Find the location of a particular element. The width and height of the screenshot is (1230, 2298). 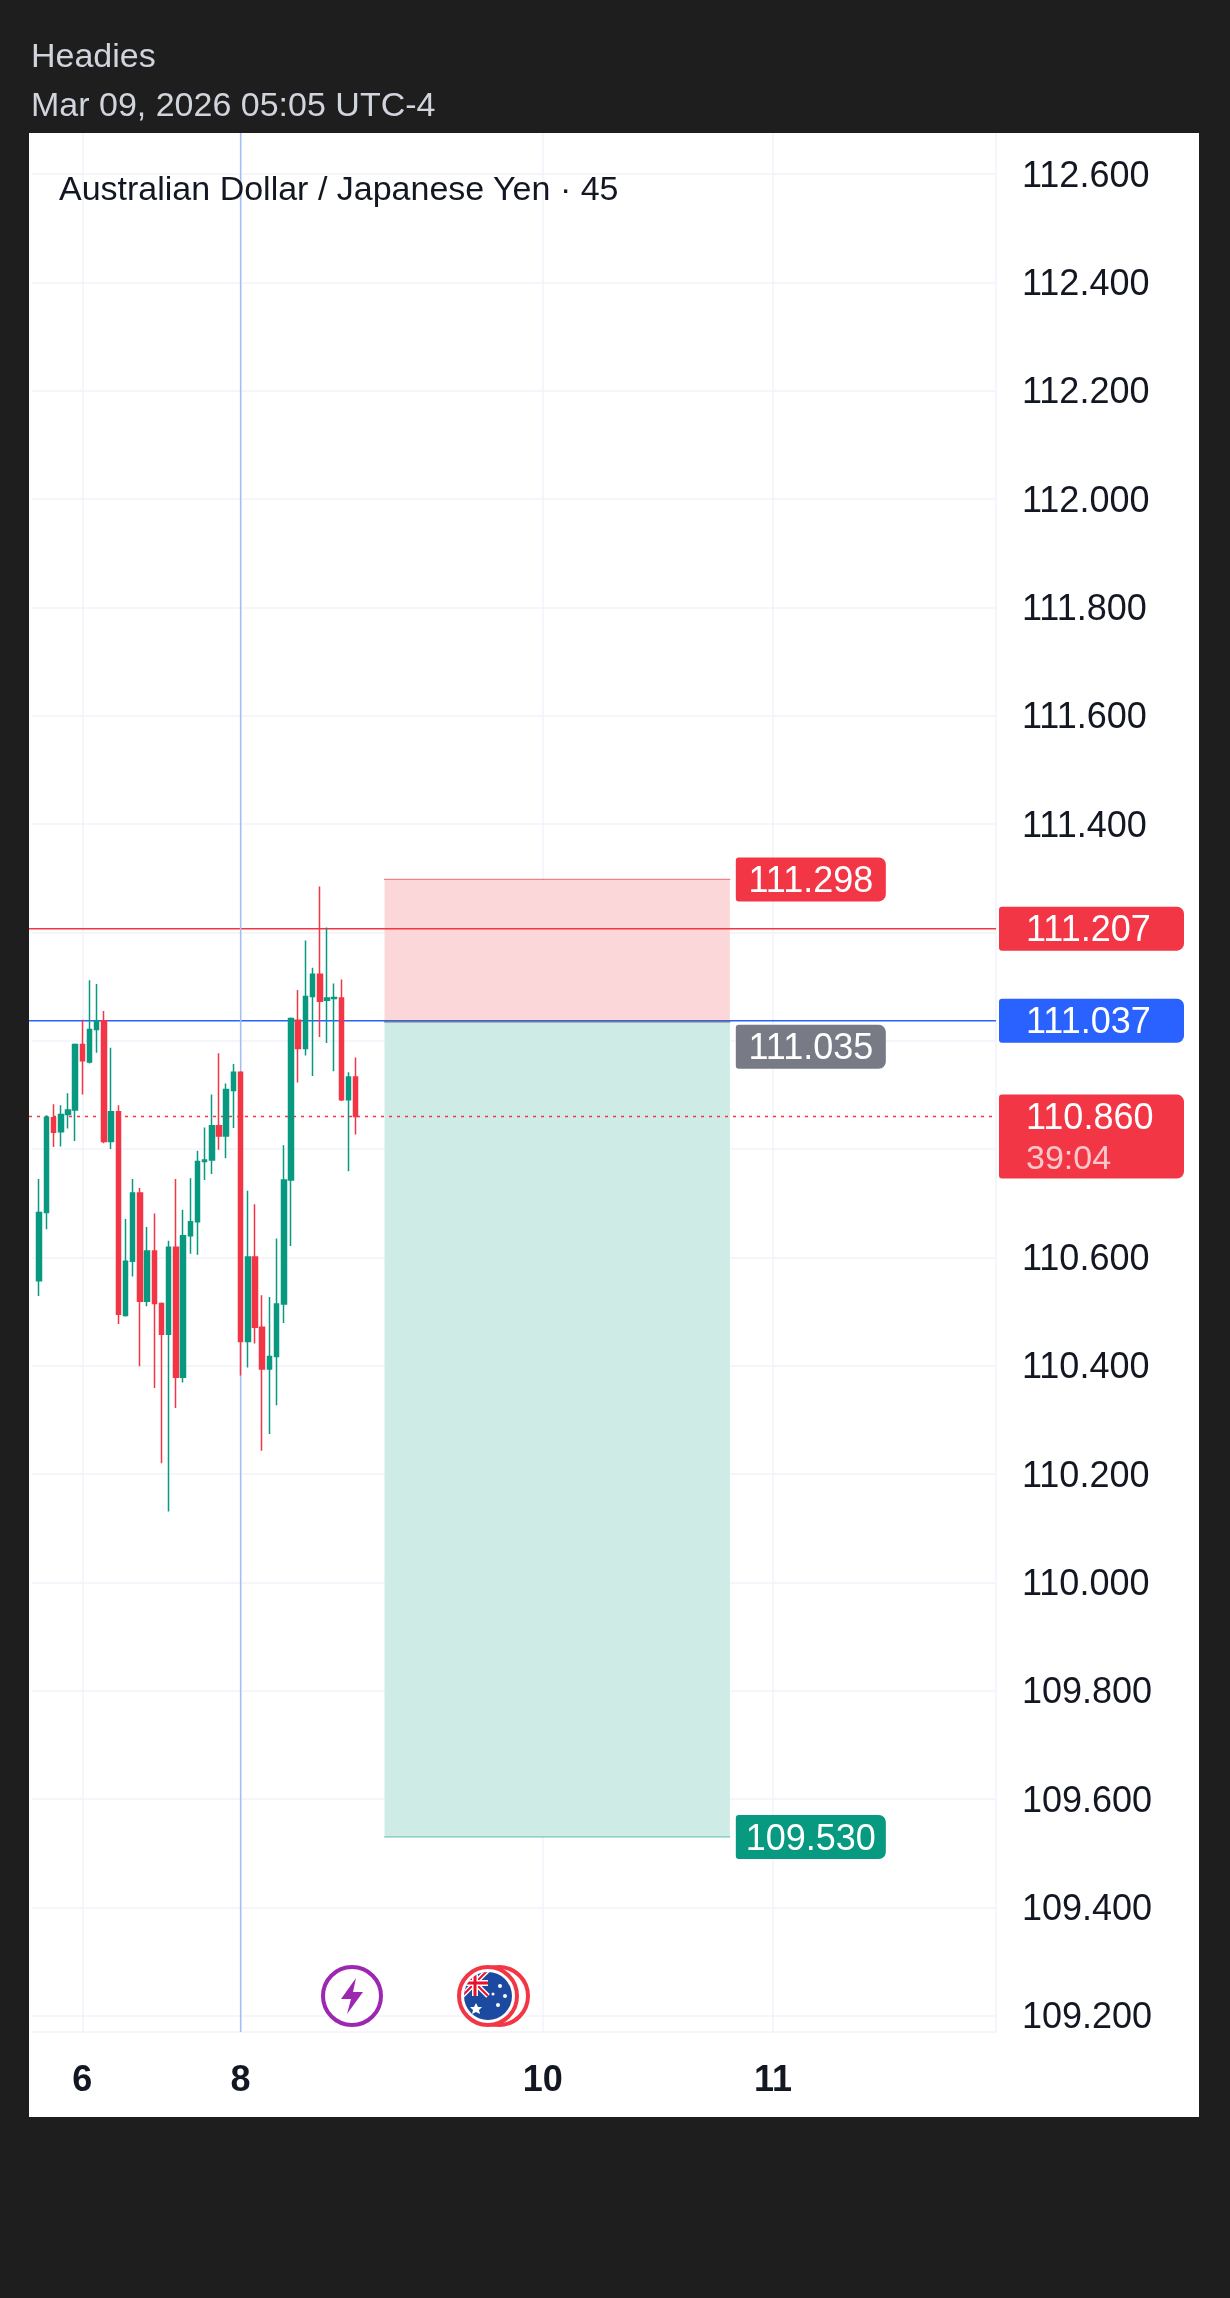

y-tick-label: 109.200 is located at coordinates (1087, 2016).